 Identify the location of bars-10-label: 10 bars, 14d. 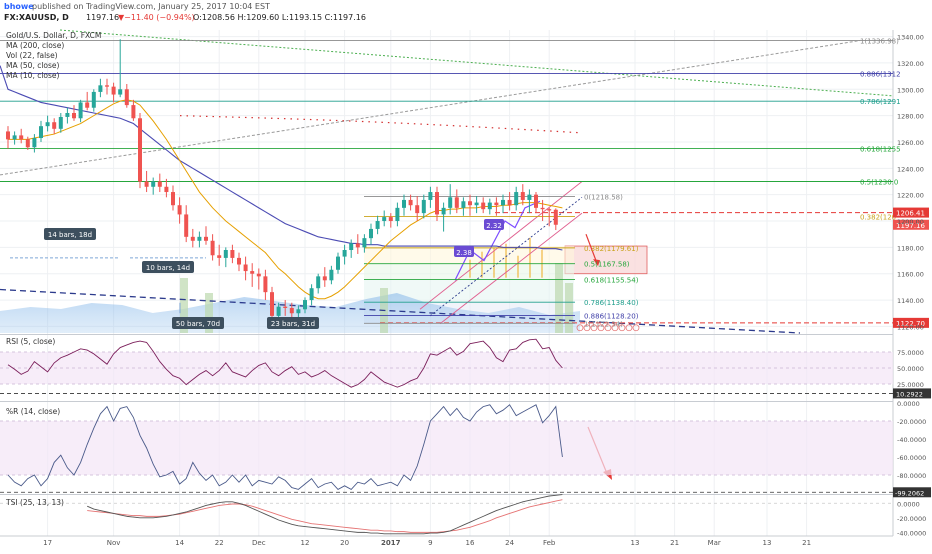
(168, 268).